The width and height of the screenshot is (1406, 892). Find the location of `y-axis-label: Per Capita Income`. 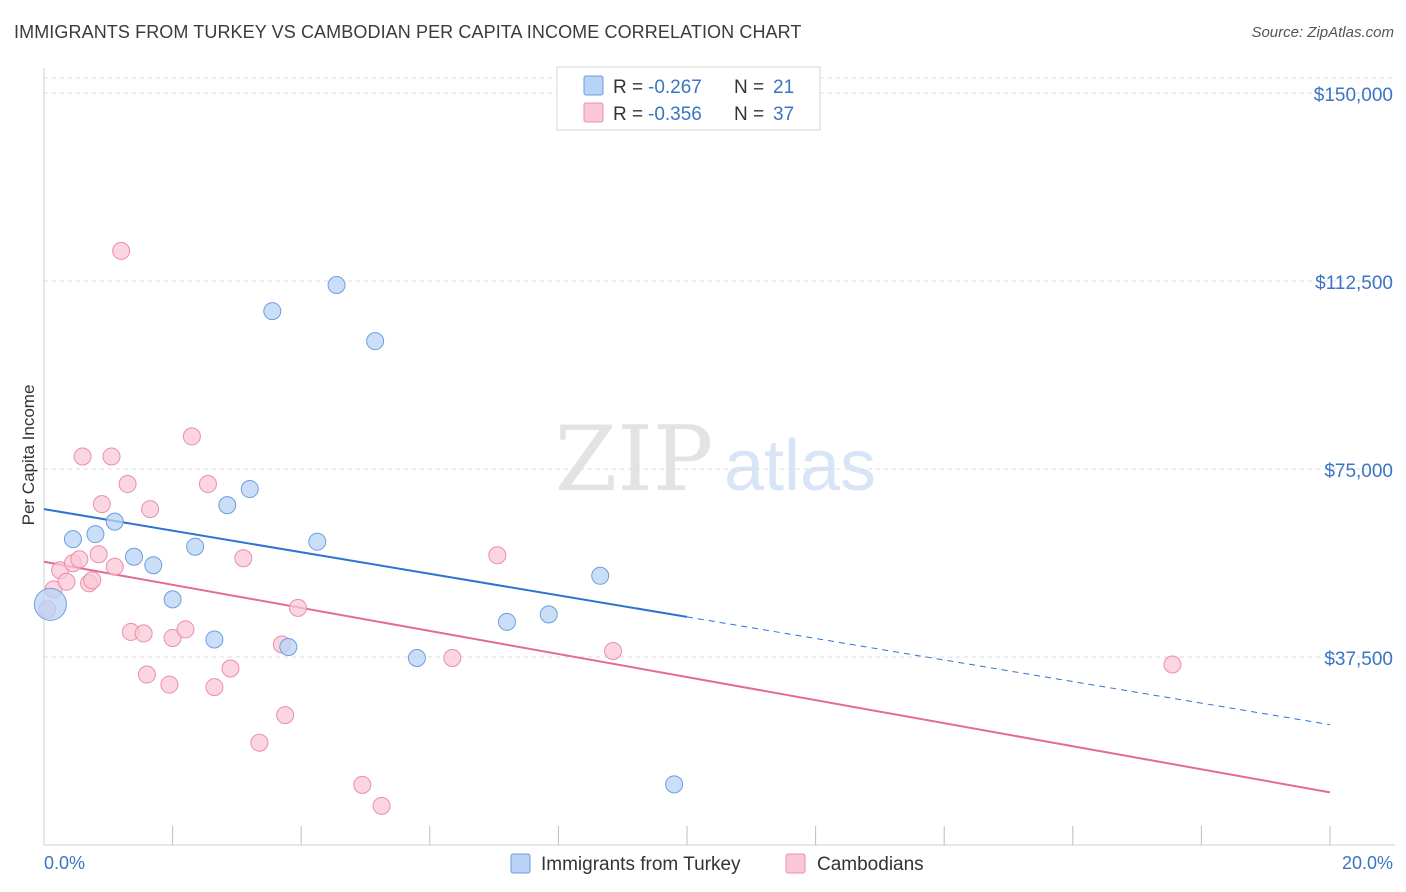

y-axis-label: Per Capita Income is located at coordinates (28, 455).